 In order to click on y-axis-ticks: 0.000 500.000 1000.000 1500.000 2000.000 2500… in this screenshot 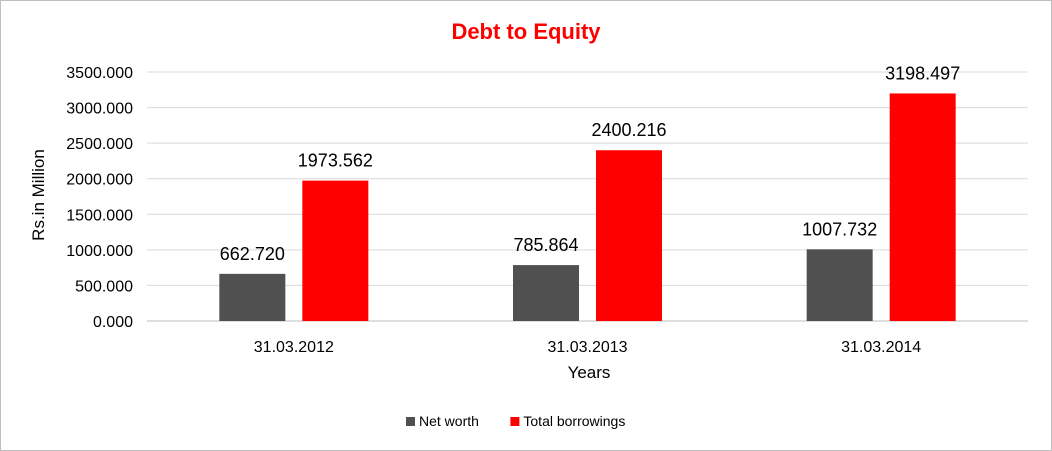, I will do `click(99, 198)`.